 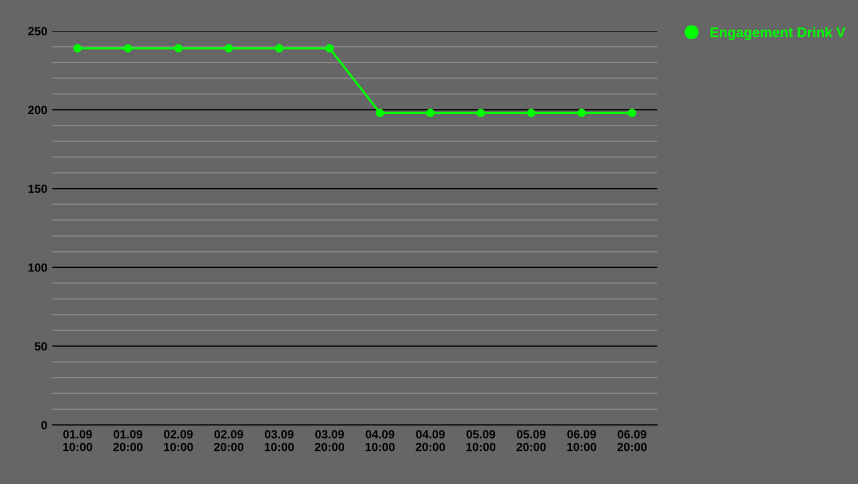 What do you see at coordinates (778, 33) in the screenshot?
I see `legend-label: Engagement Drink V` at bounding box center [778, 33].